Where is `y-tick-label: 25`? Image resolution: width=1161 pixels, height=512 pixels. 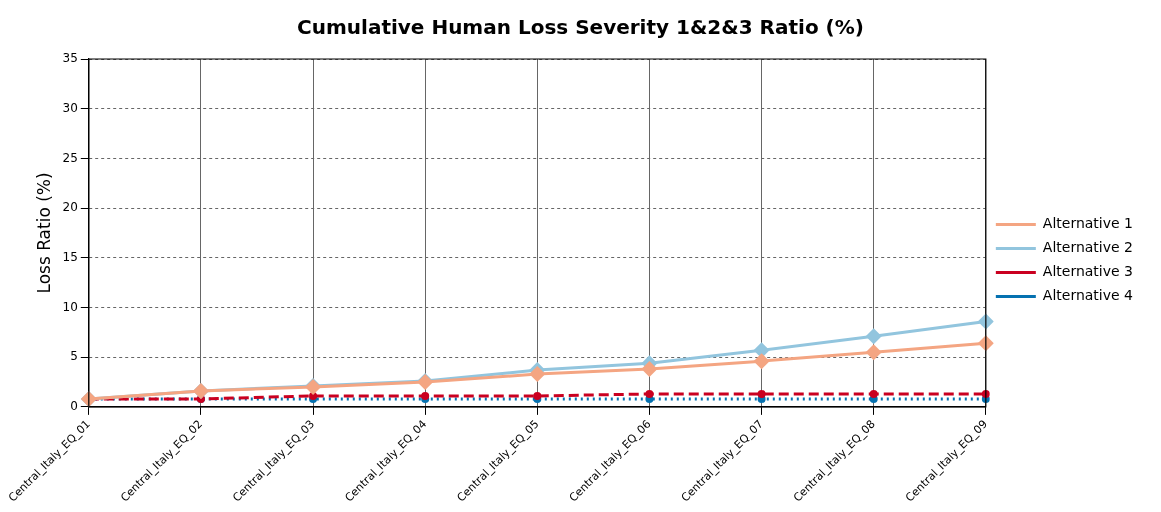 y-tick-label: 25 is located at coordinates (70, 157).